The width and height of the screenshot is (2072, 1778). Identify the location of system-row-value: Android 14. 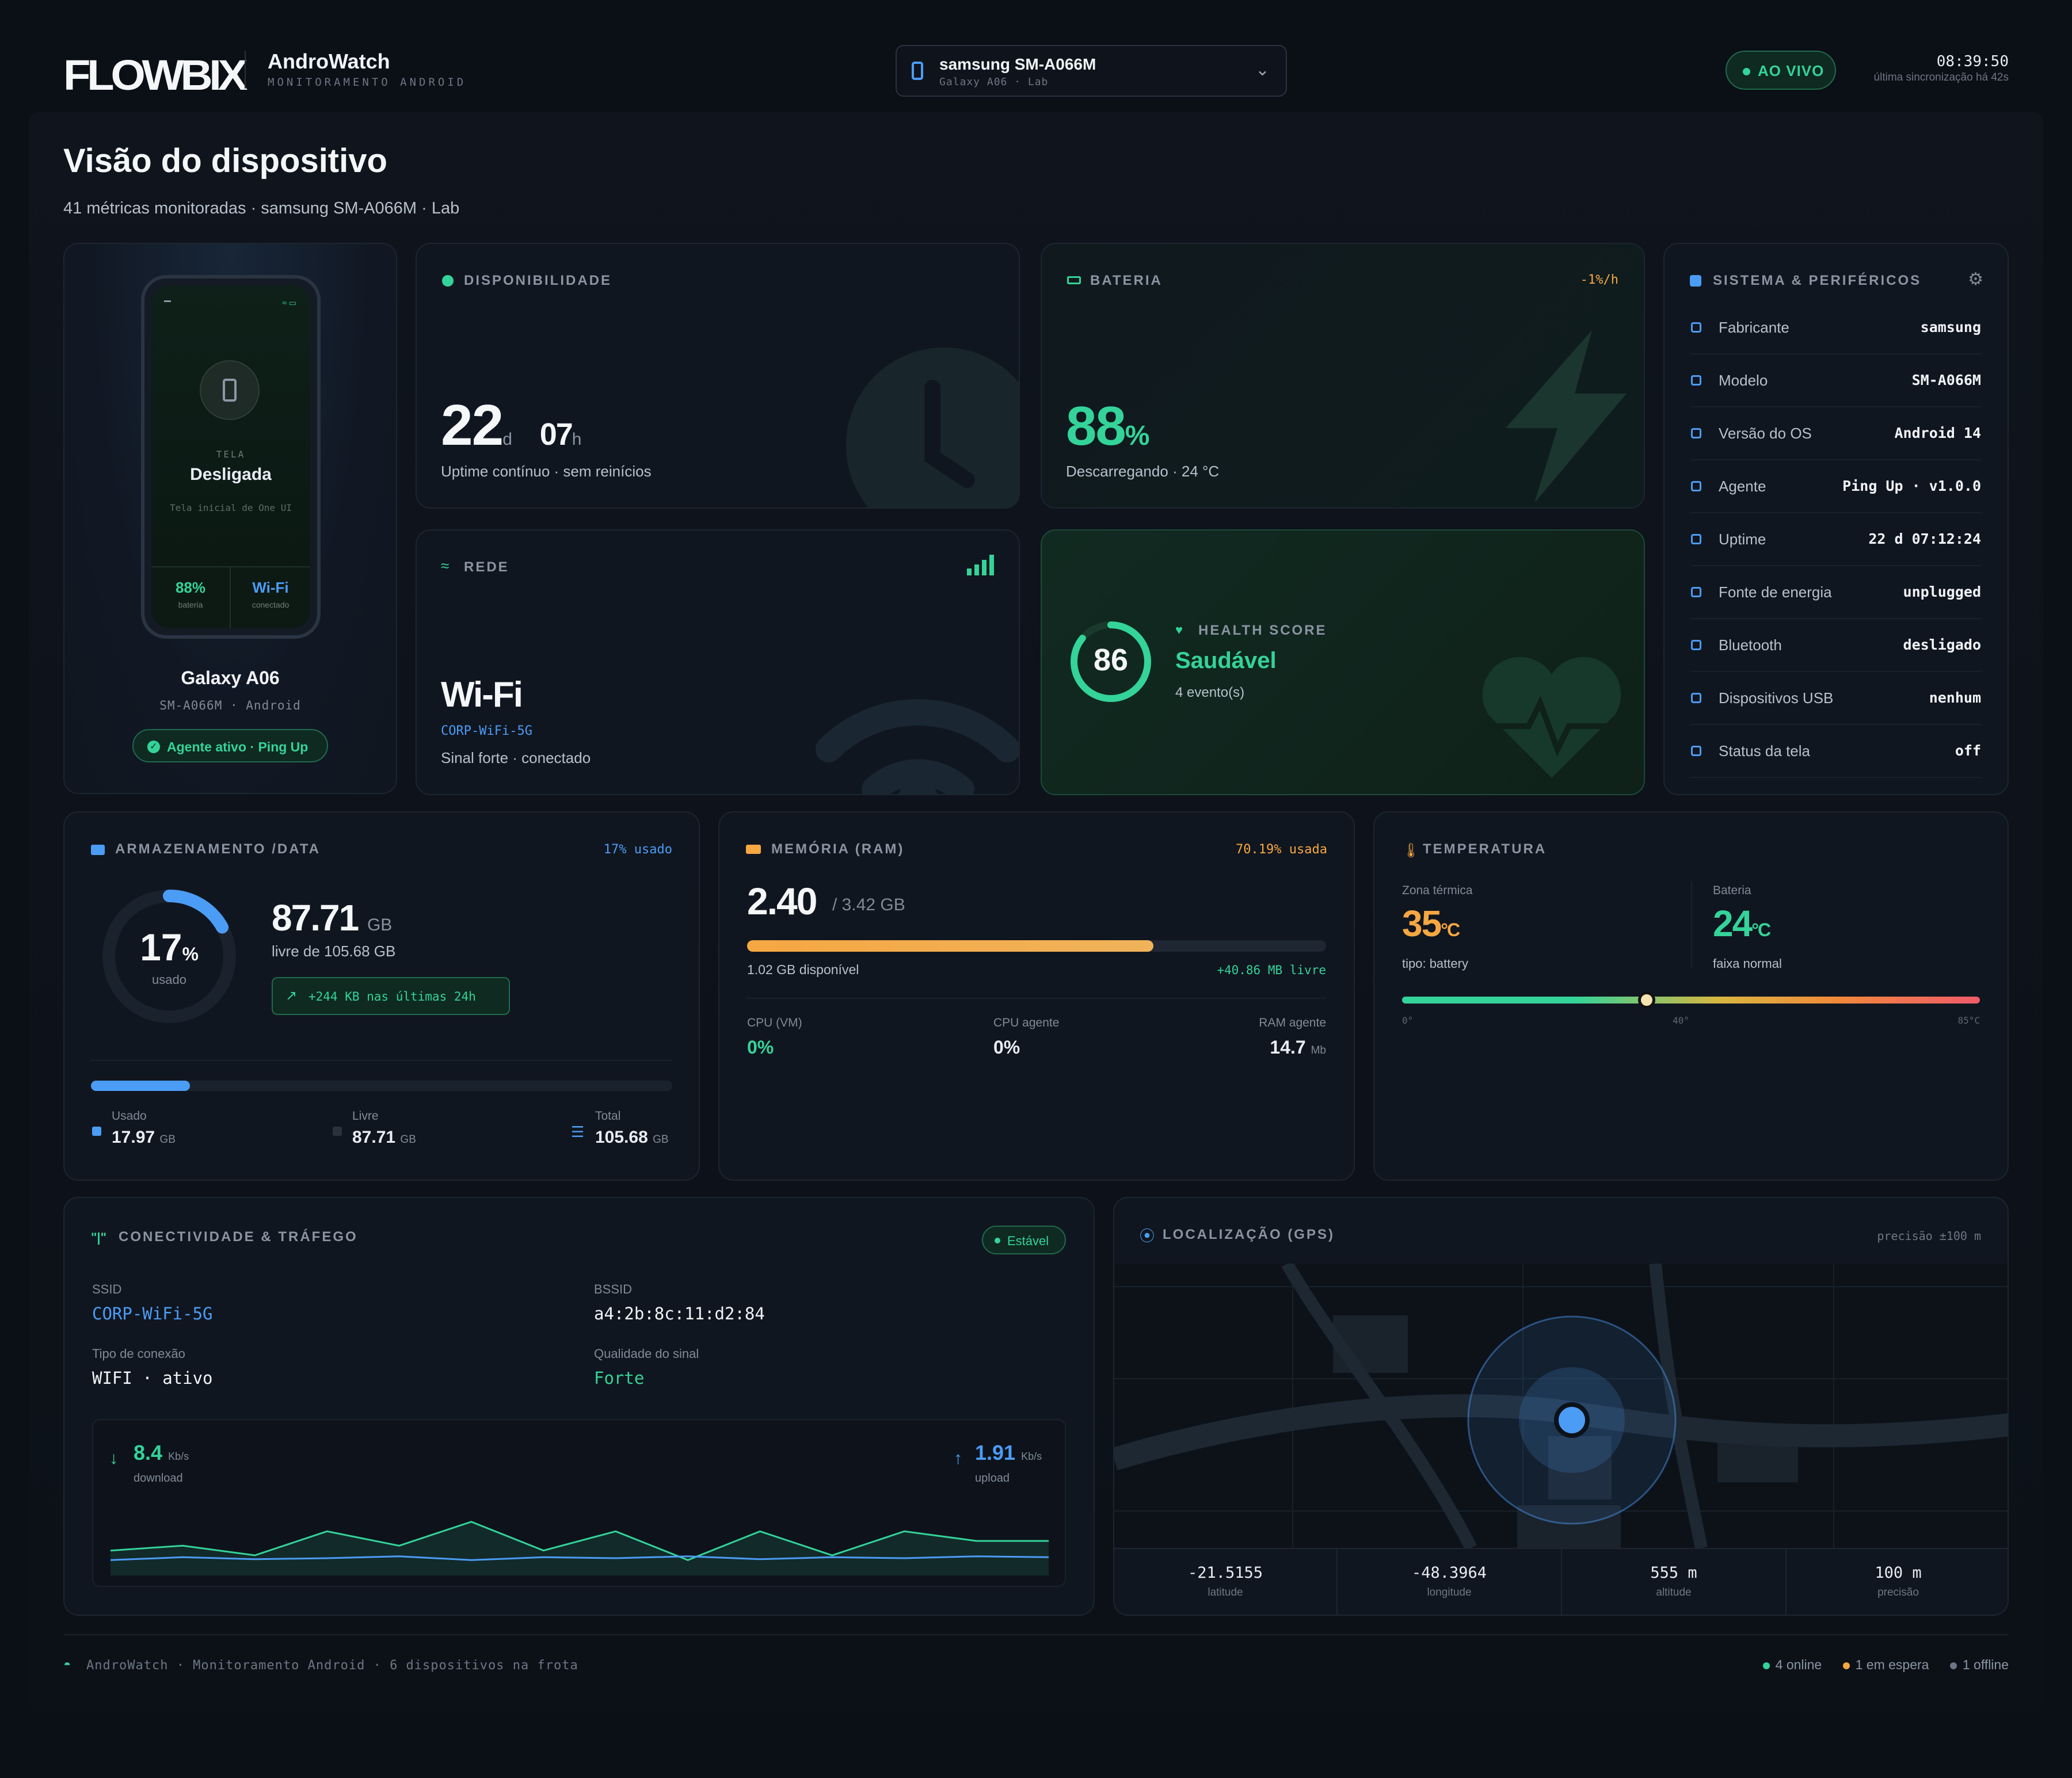
(1938, 433).